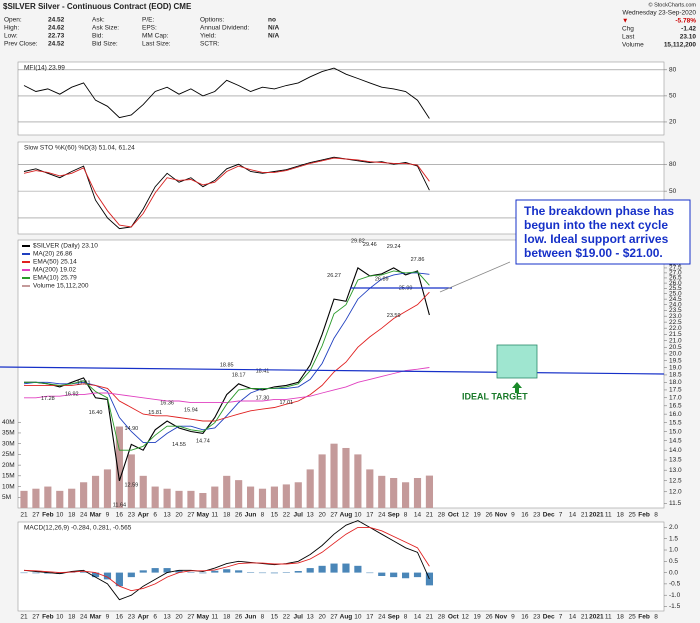  What do you see at coordinates (144, 617) in the screenshot?
I see `x-tick-label: Apr` at bounding box center [144, 617].